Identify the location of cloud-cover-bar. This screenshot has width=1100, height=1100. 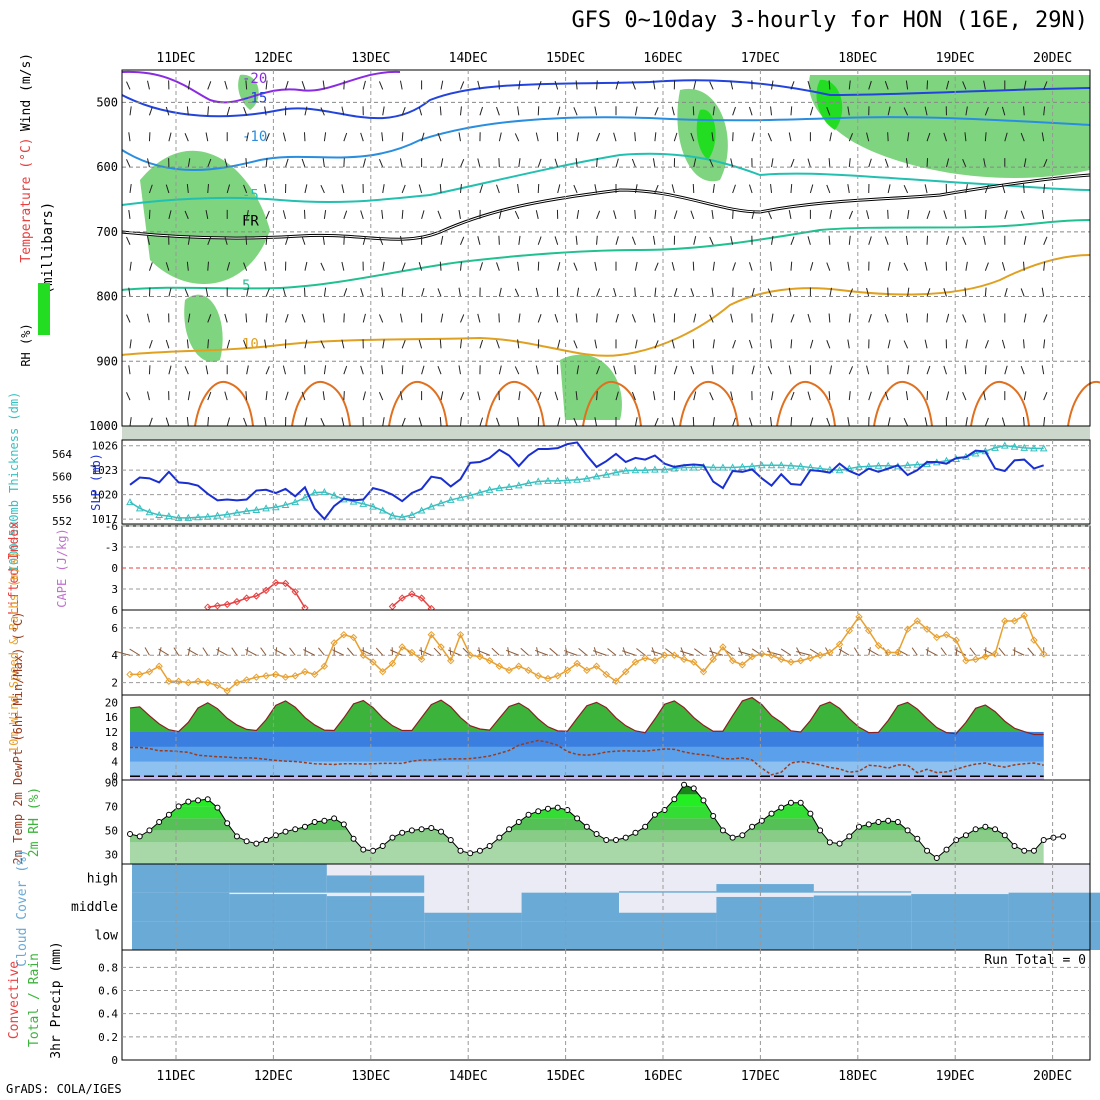
(570, 907).